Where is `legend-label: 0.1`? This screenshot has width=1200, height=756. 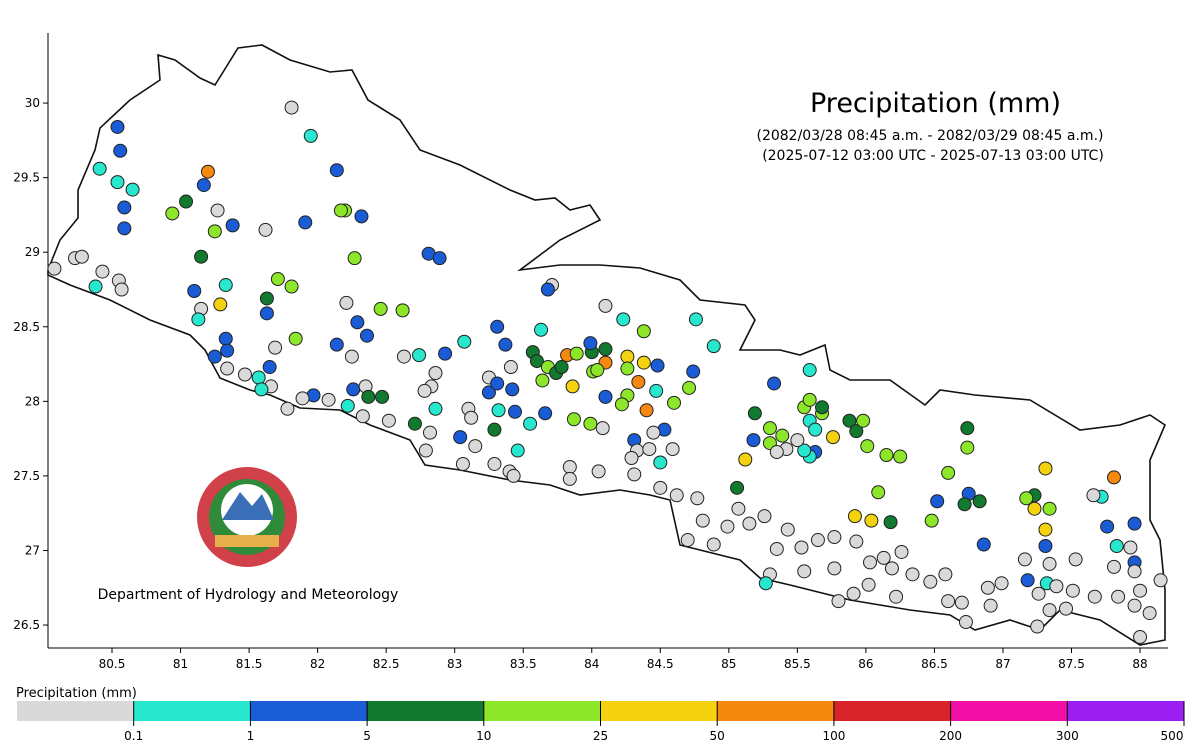 legend-label: 0.1 is located at coordinates (133, 736).